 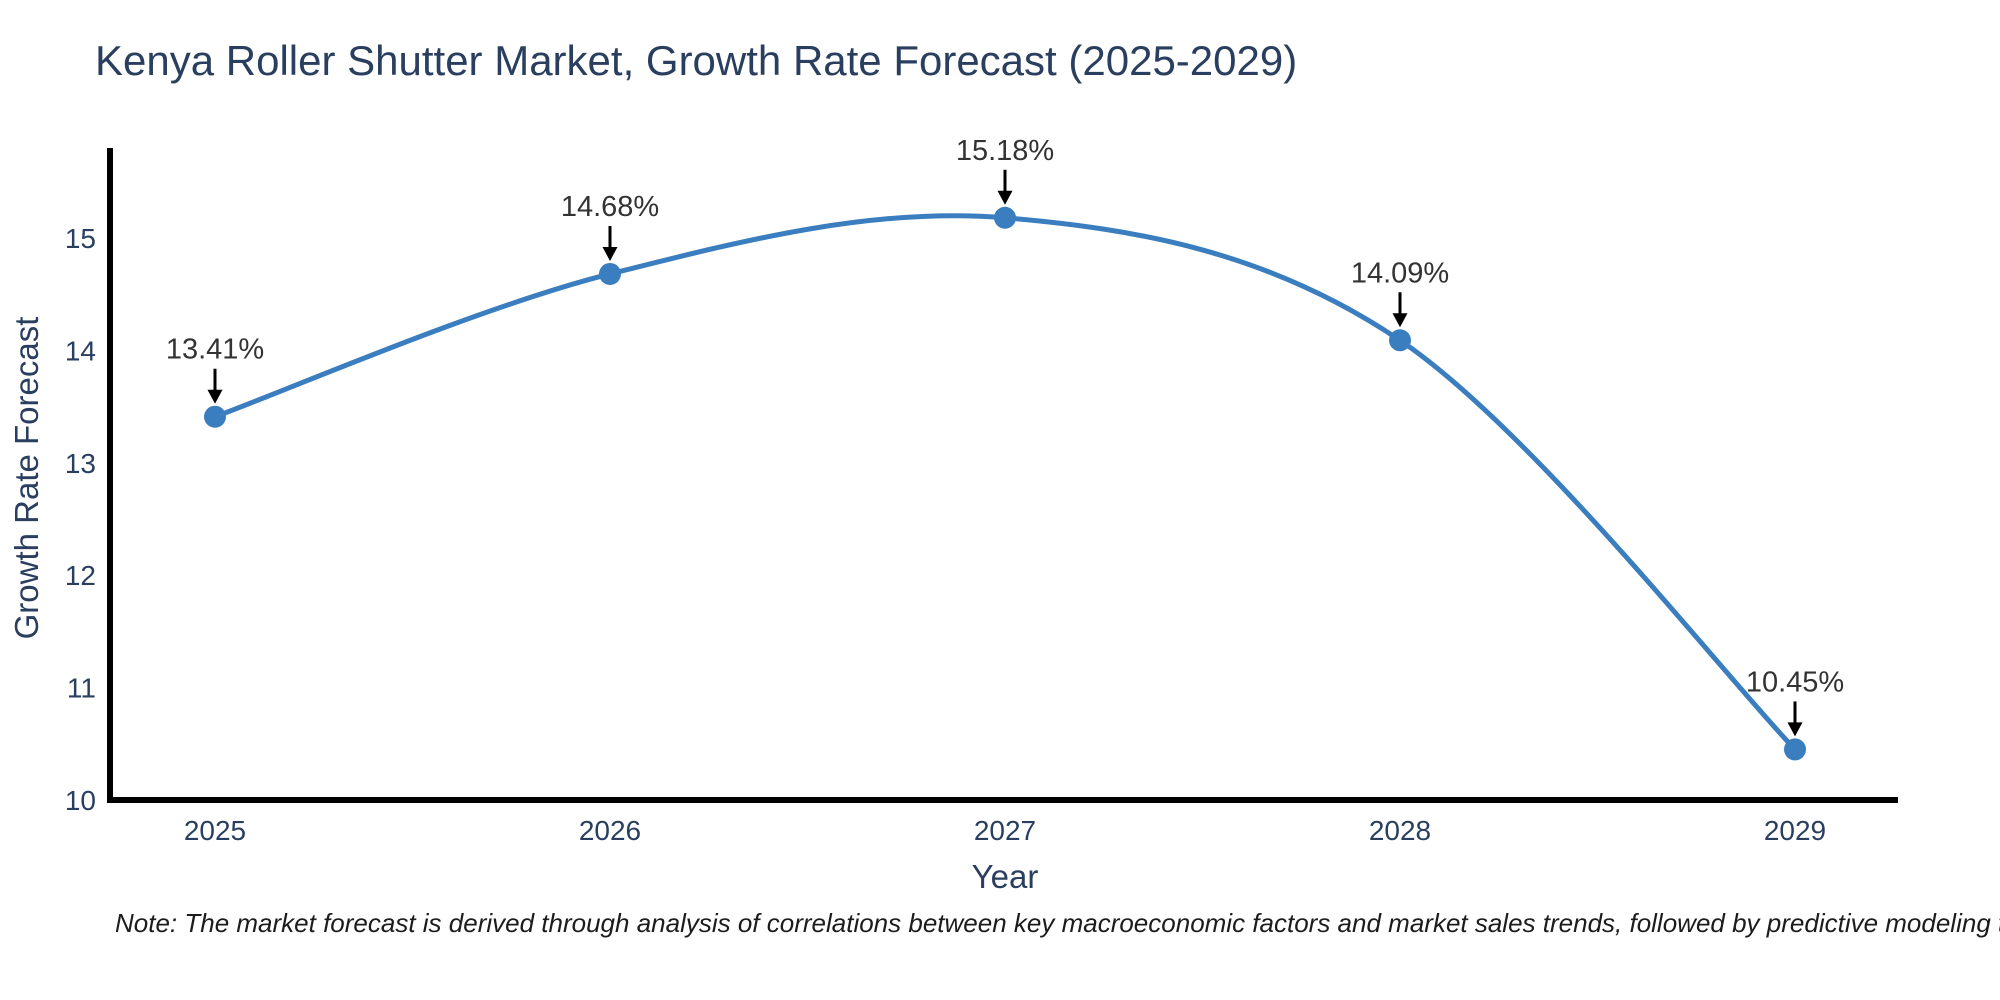 I want to click on x-axis-title: Year, so click(x=1005, y=876).